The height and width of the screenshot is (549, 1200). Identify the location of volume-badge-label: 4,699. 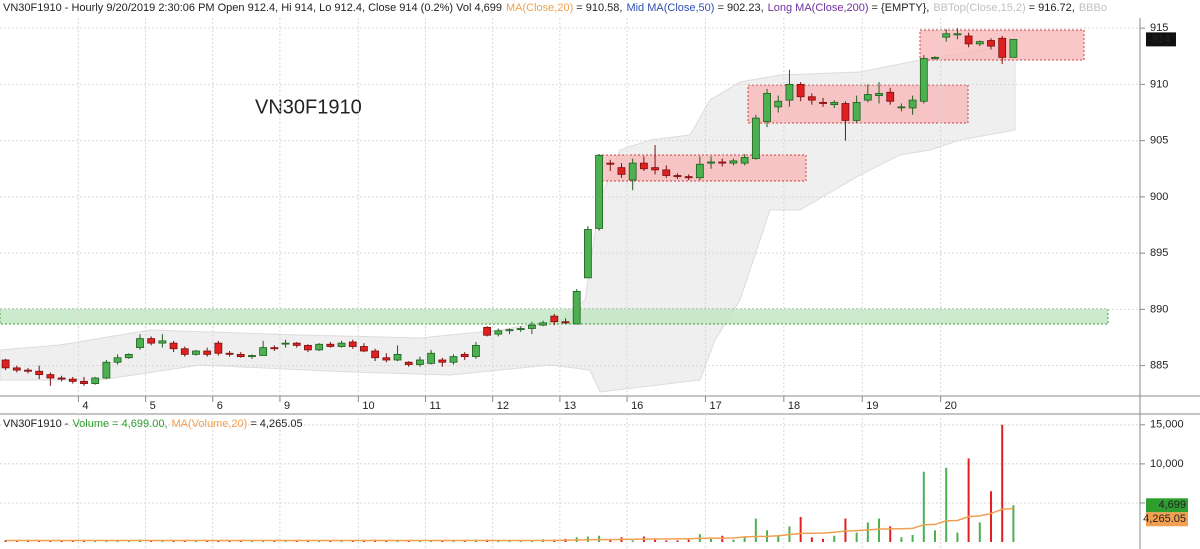
(1172, 505).